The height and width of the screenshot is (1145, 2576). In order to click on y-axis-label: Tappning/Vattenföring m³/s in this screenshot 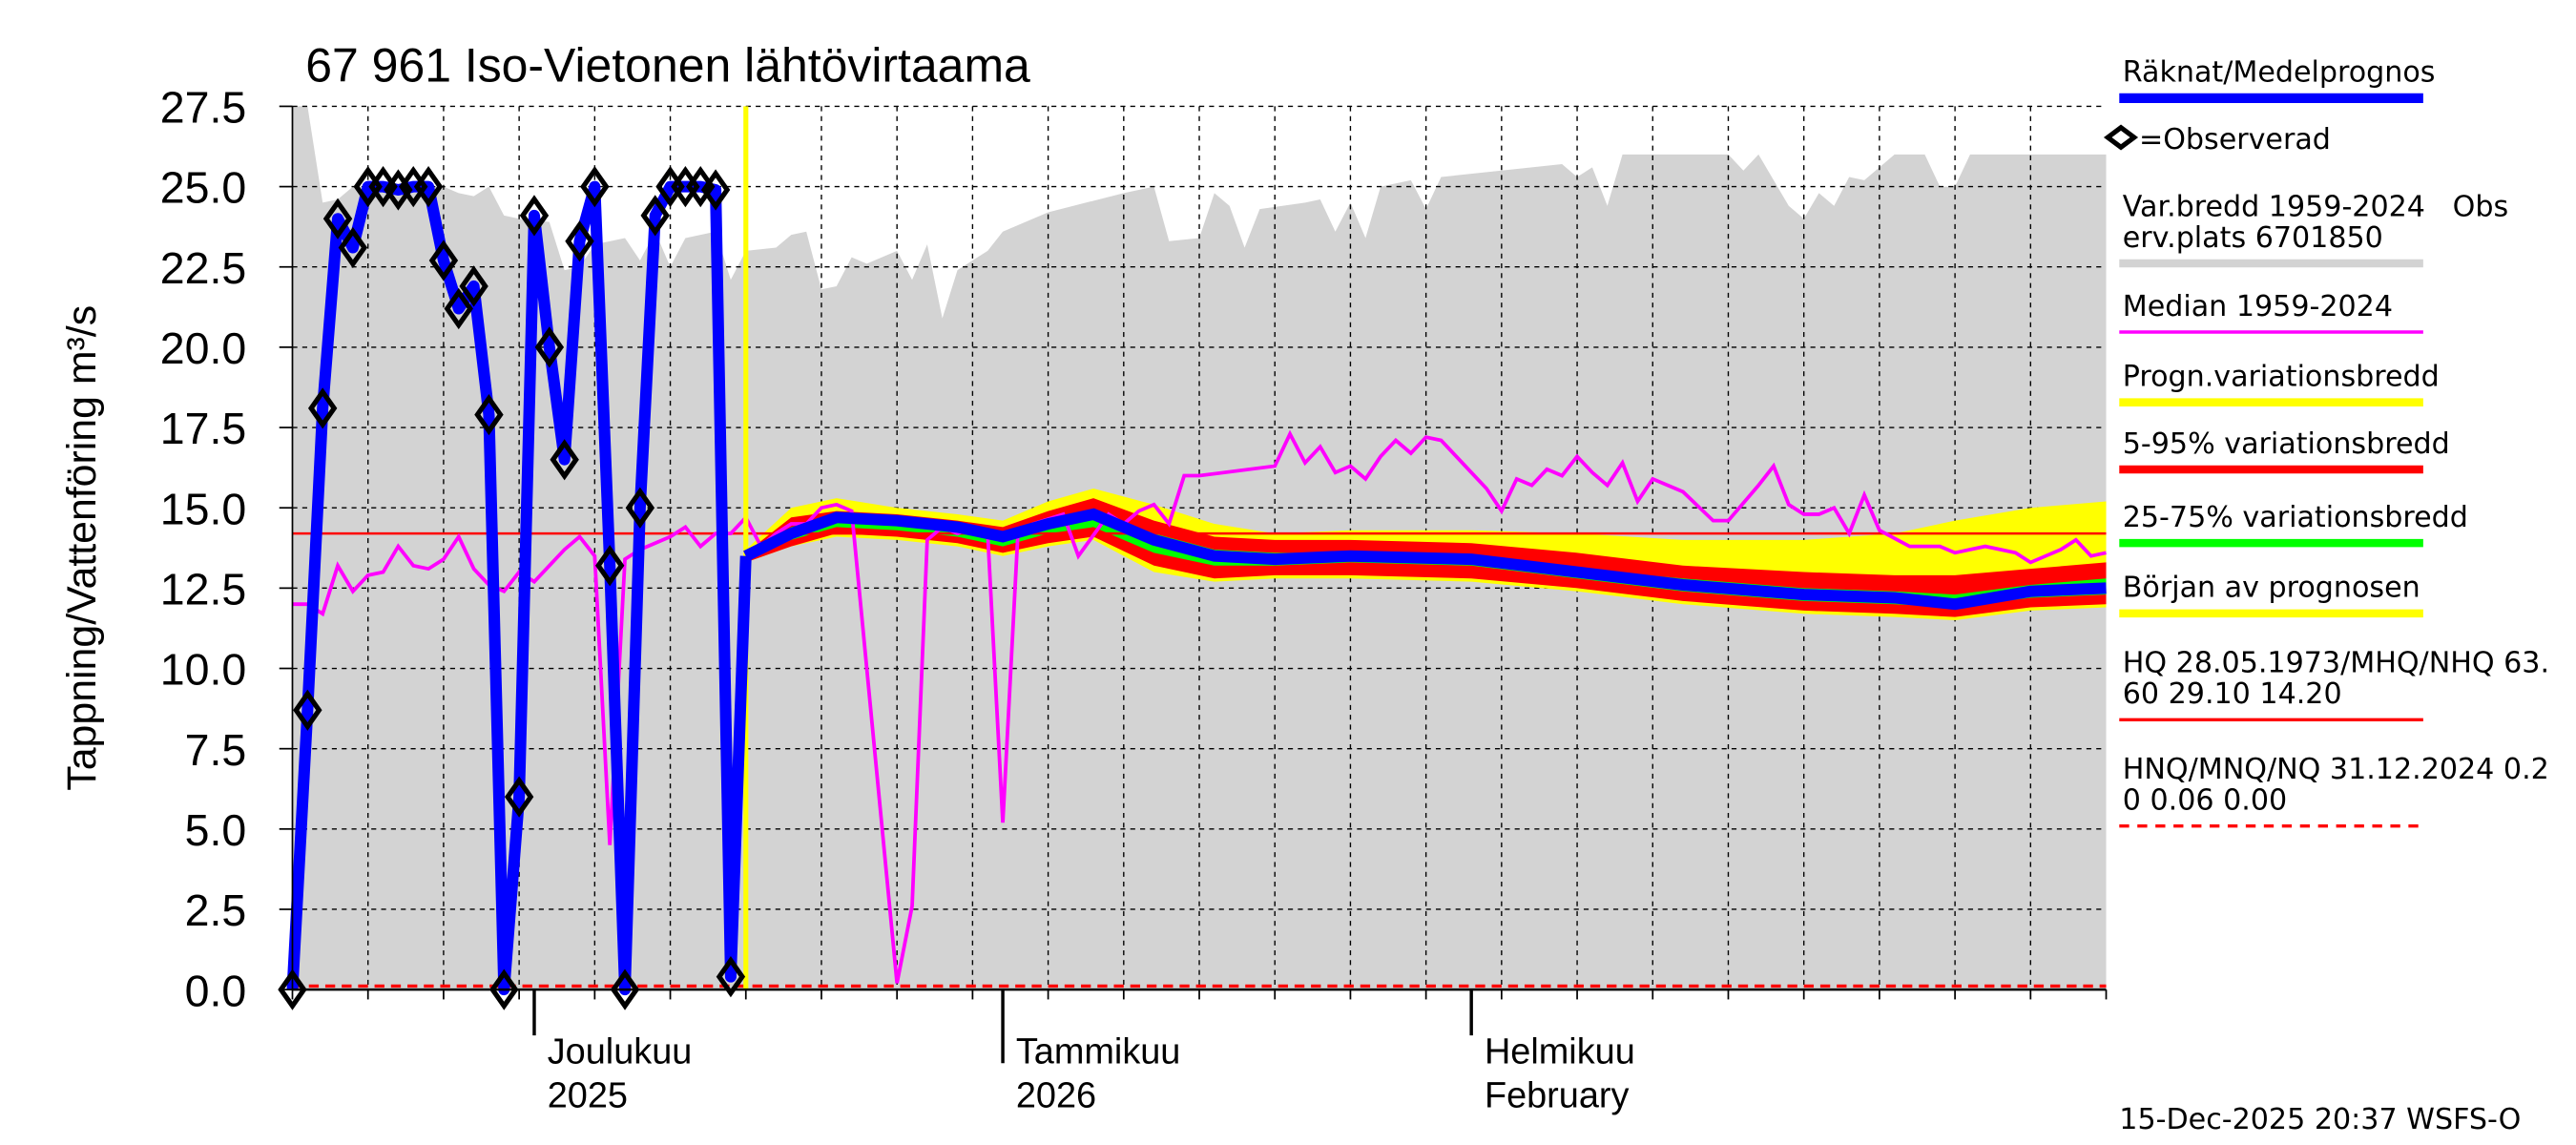, I will do `click(82, 548)`.